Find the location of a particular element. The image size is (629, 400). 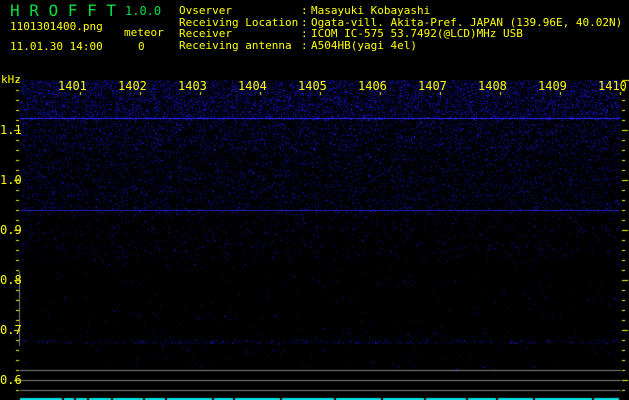

x-tick-label: 1404 is located at coordinates (252, 86).